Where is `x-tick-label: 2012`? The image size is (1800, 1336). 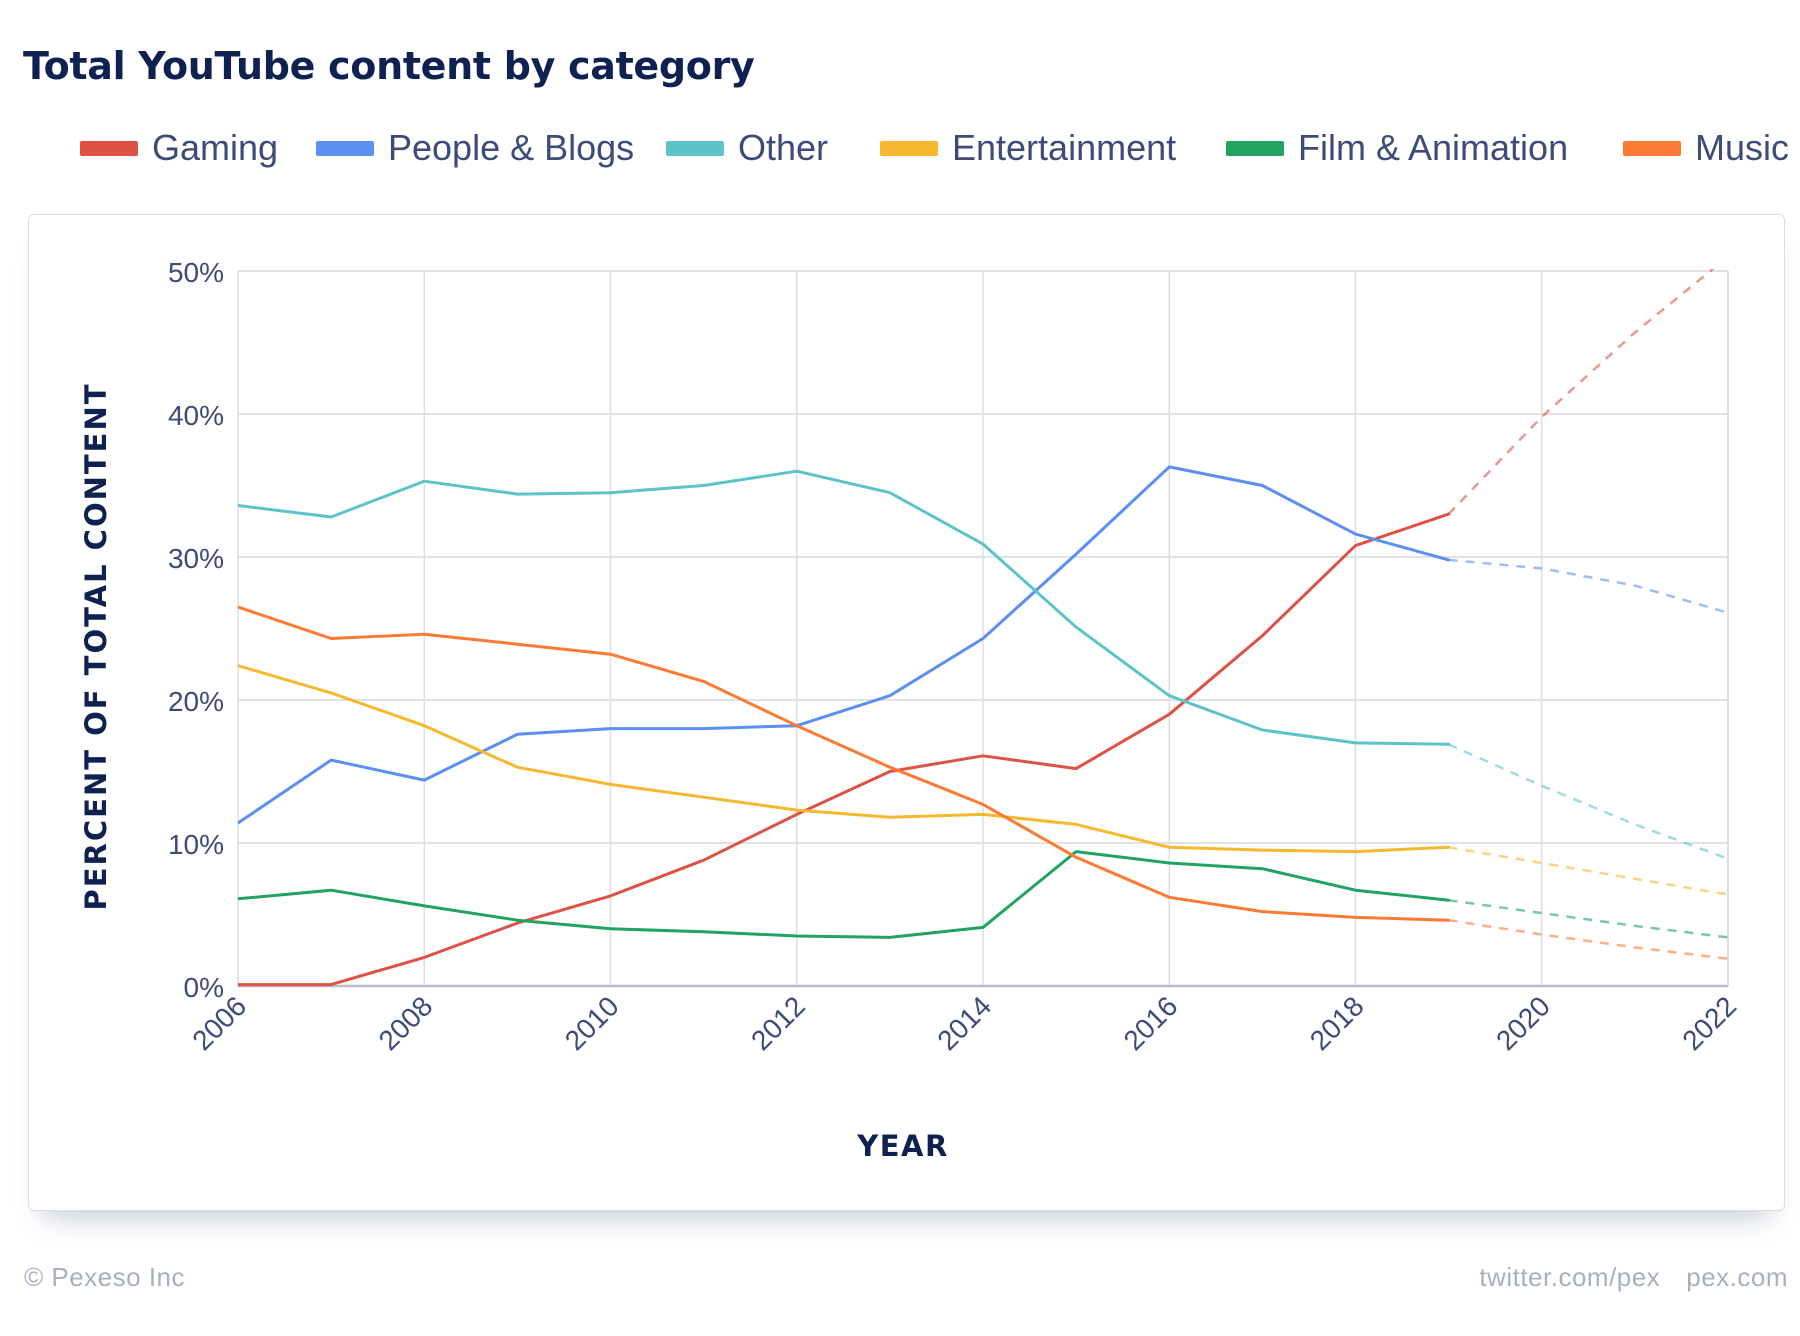 x-tick-label: 2012 is located at coordinates (778, 1023).